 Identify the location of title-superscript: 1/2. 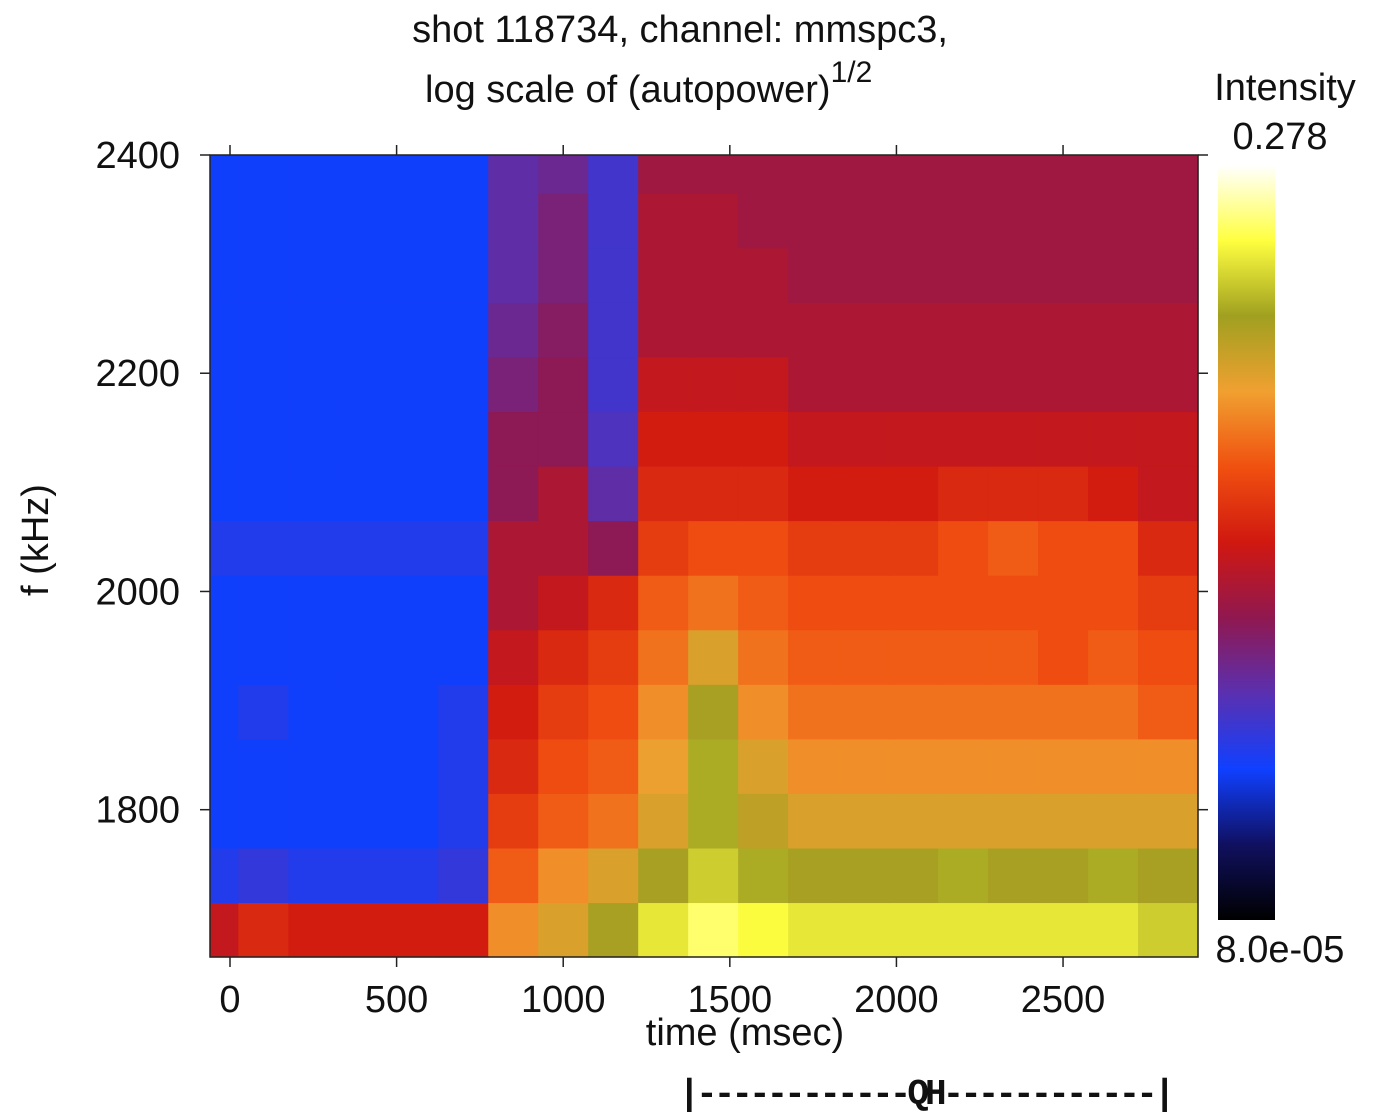
(852, 72).